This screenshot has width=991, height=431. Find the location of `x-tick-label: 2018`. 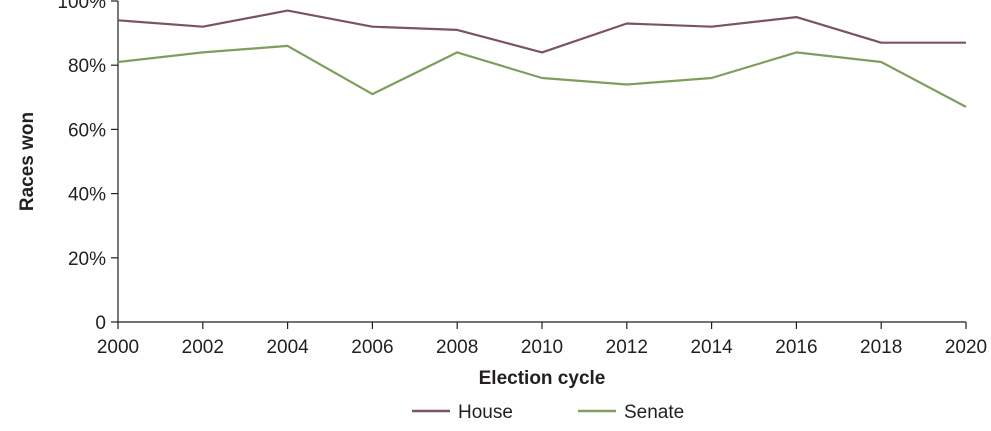

x-tick-label: 2018 is located at coordinates (881, 347).